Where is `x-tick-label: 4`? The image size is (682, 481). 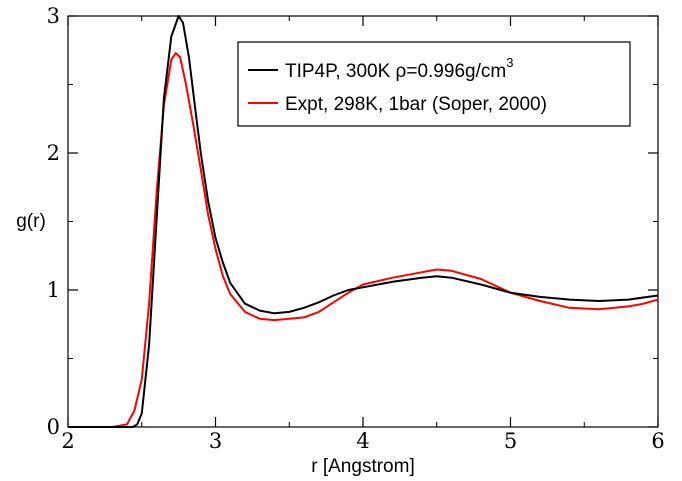 x-tick-label: 4 is located at coordinates (362, 441).